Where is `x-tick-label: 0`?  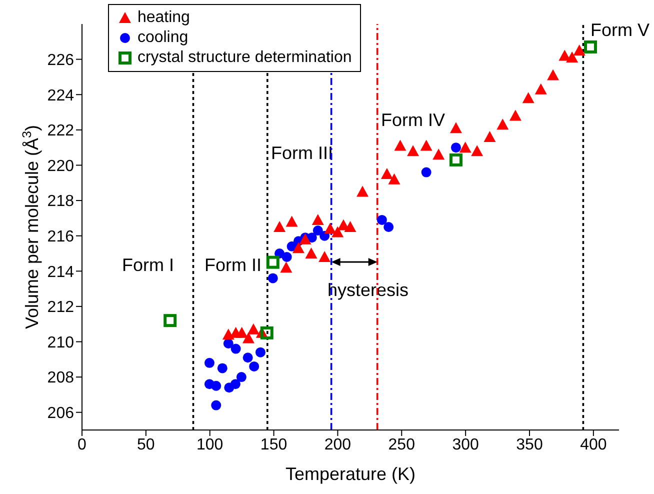 x-tick-label: 0 is located at coordinates (82, 445).